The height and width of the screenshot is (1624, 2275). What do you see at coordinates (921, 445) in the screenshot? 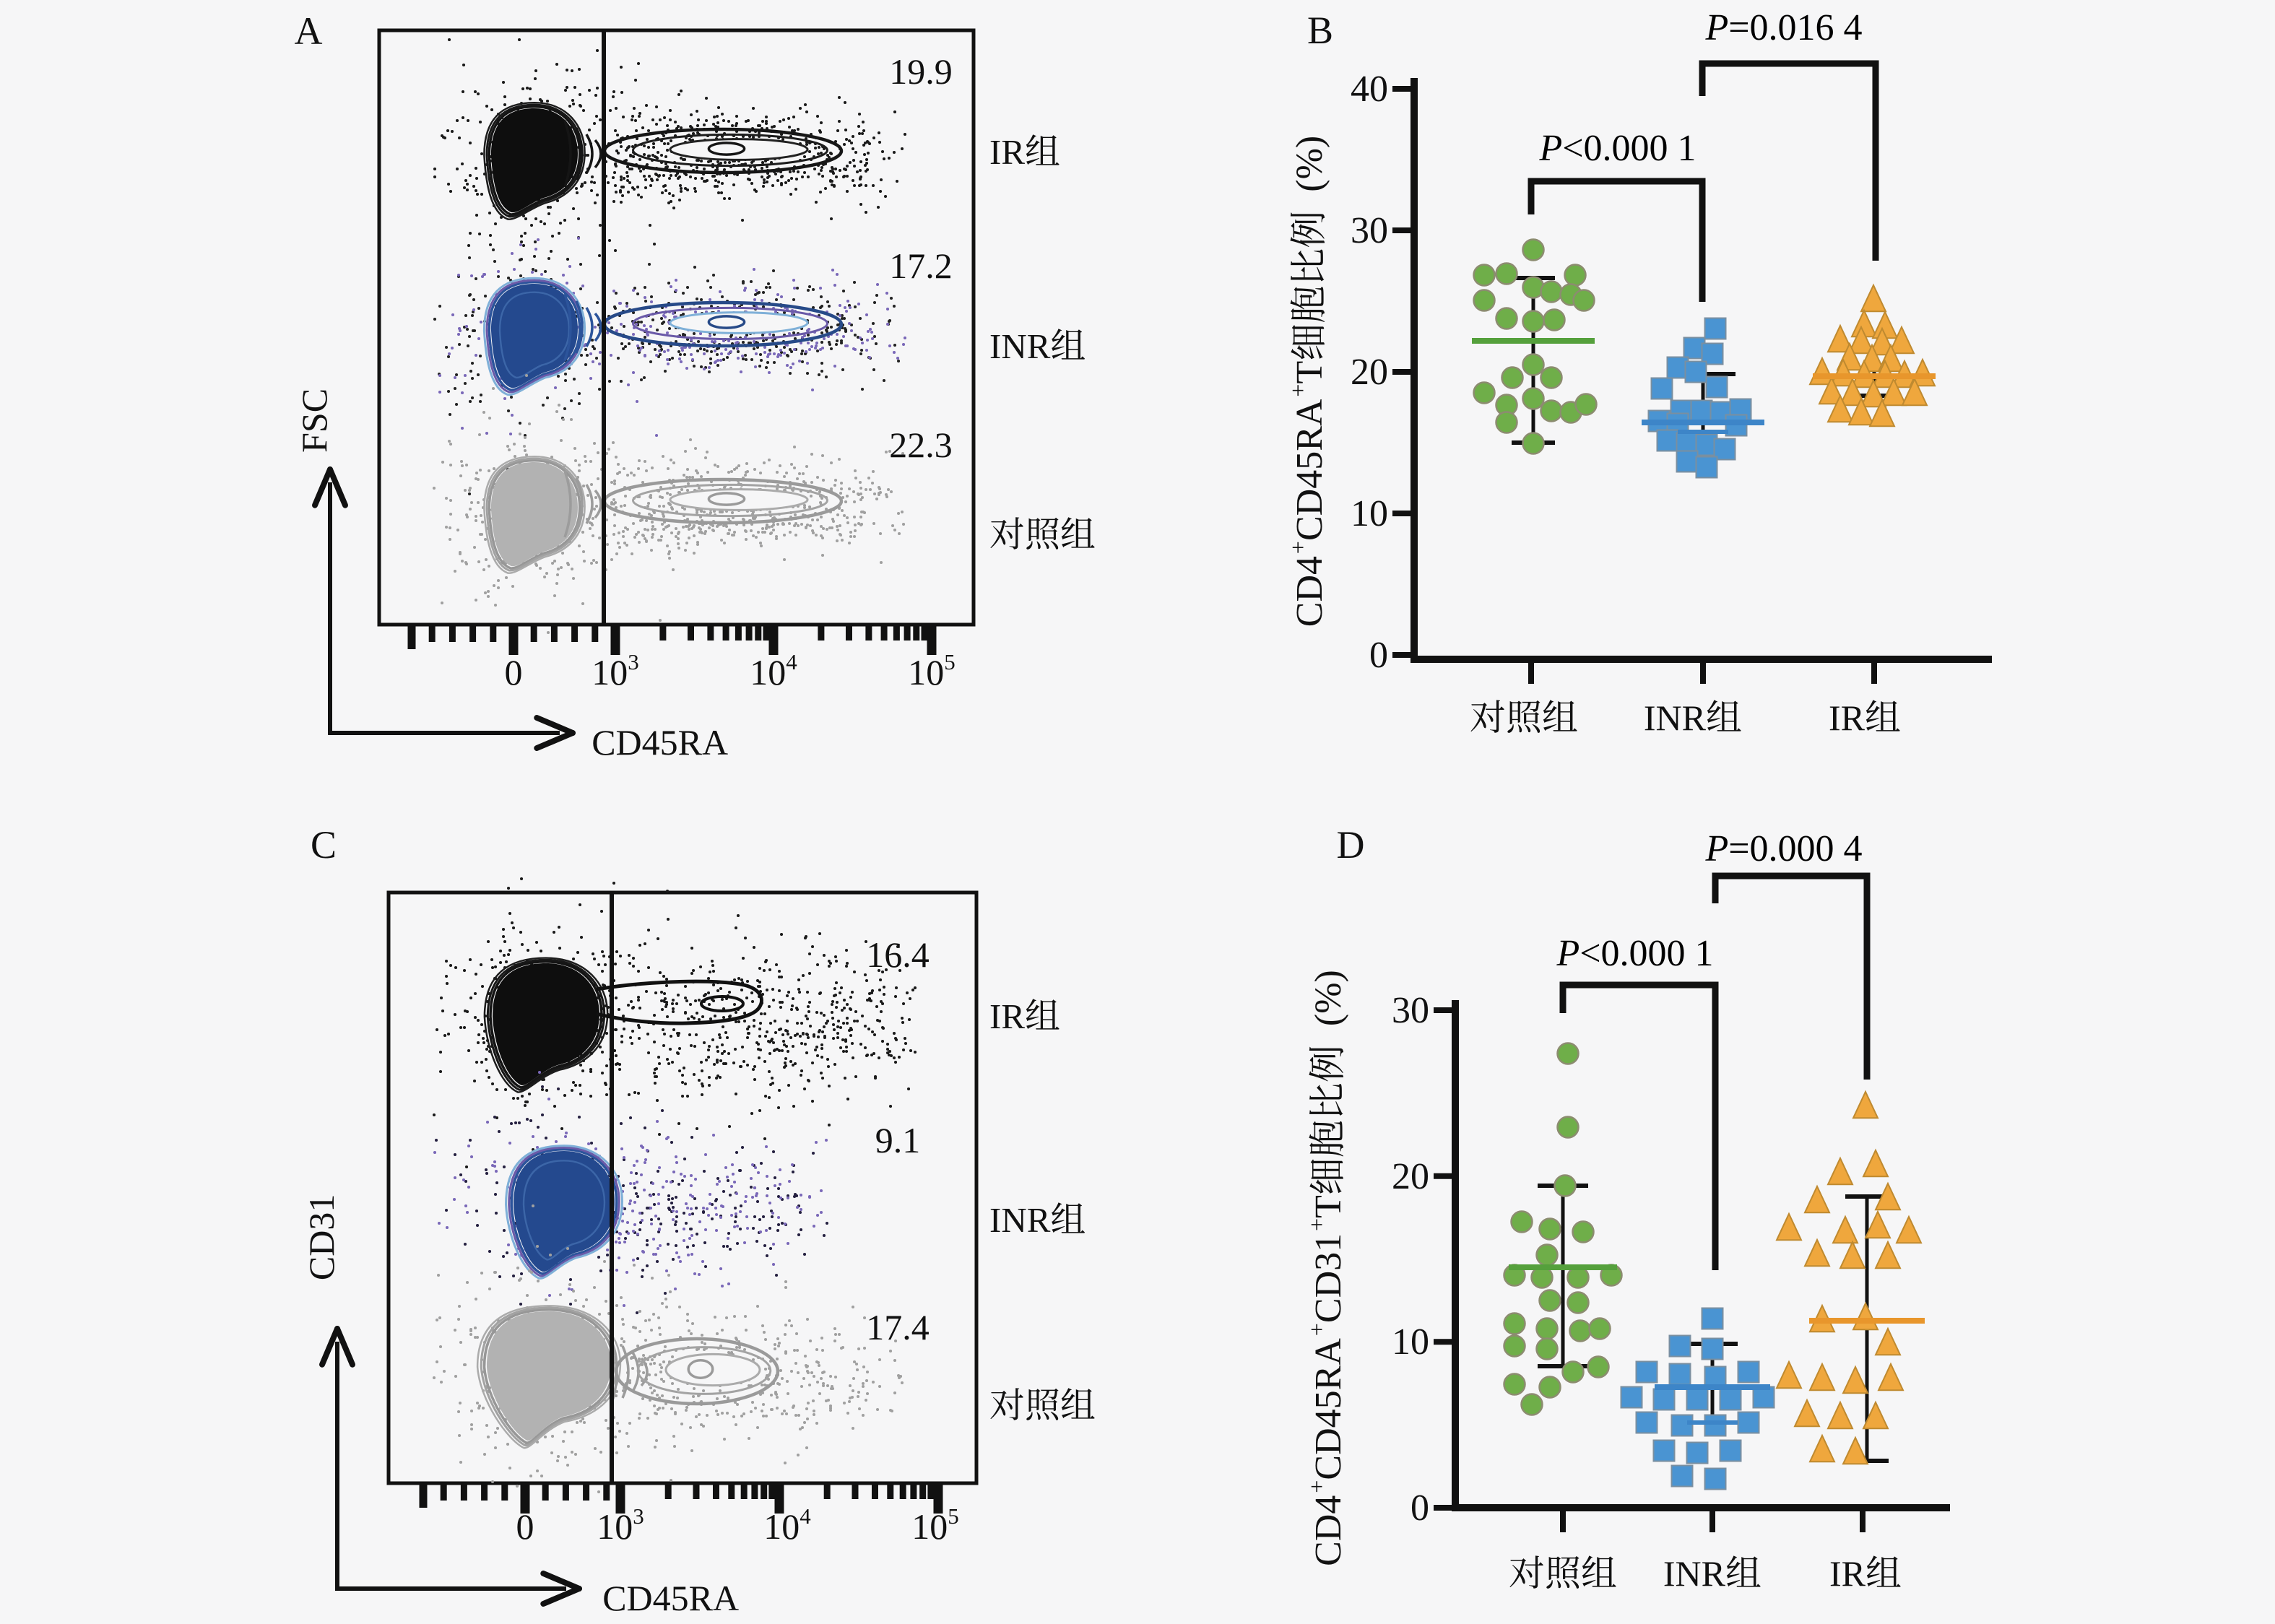
I see `svg-text: 22.3` at bounding box center [921, 445].